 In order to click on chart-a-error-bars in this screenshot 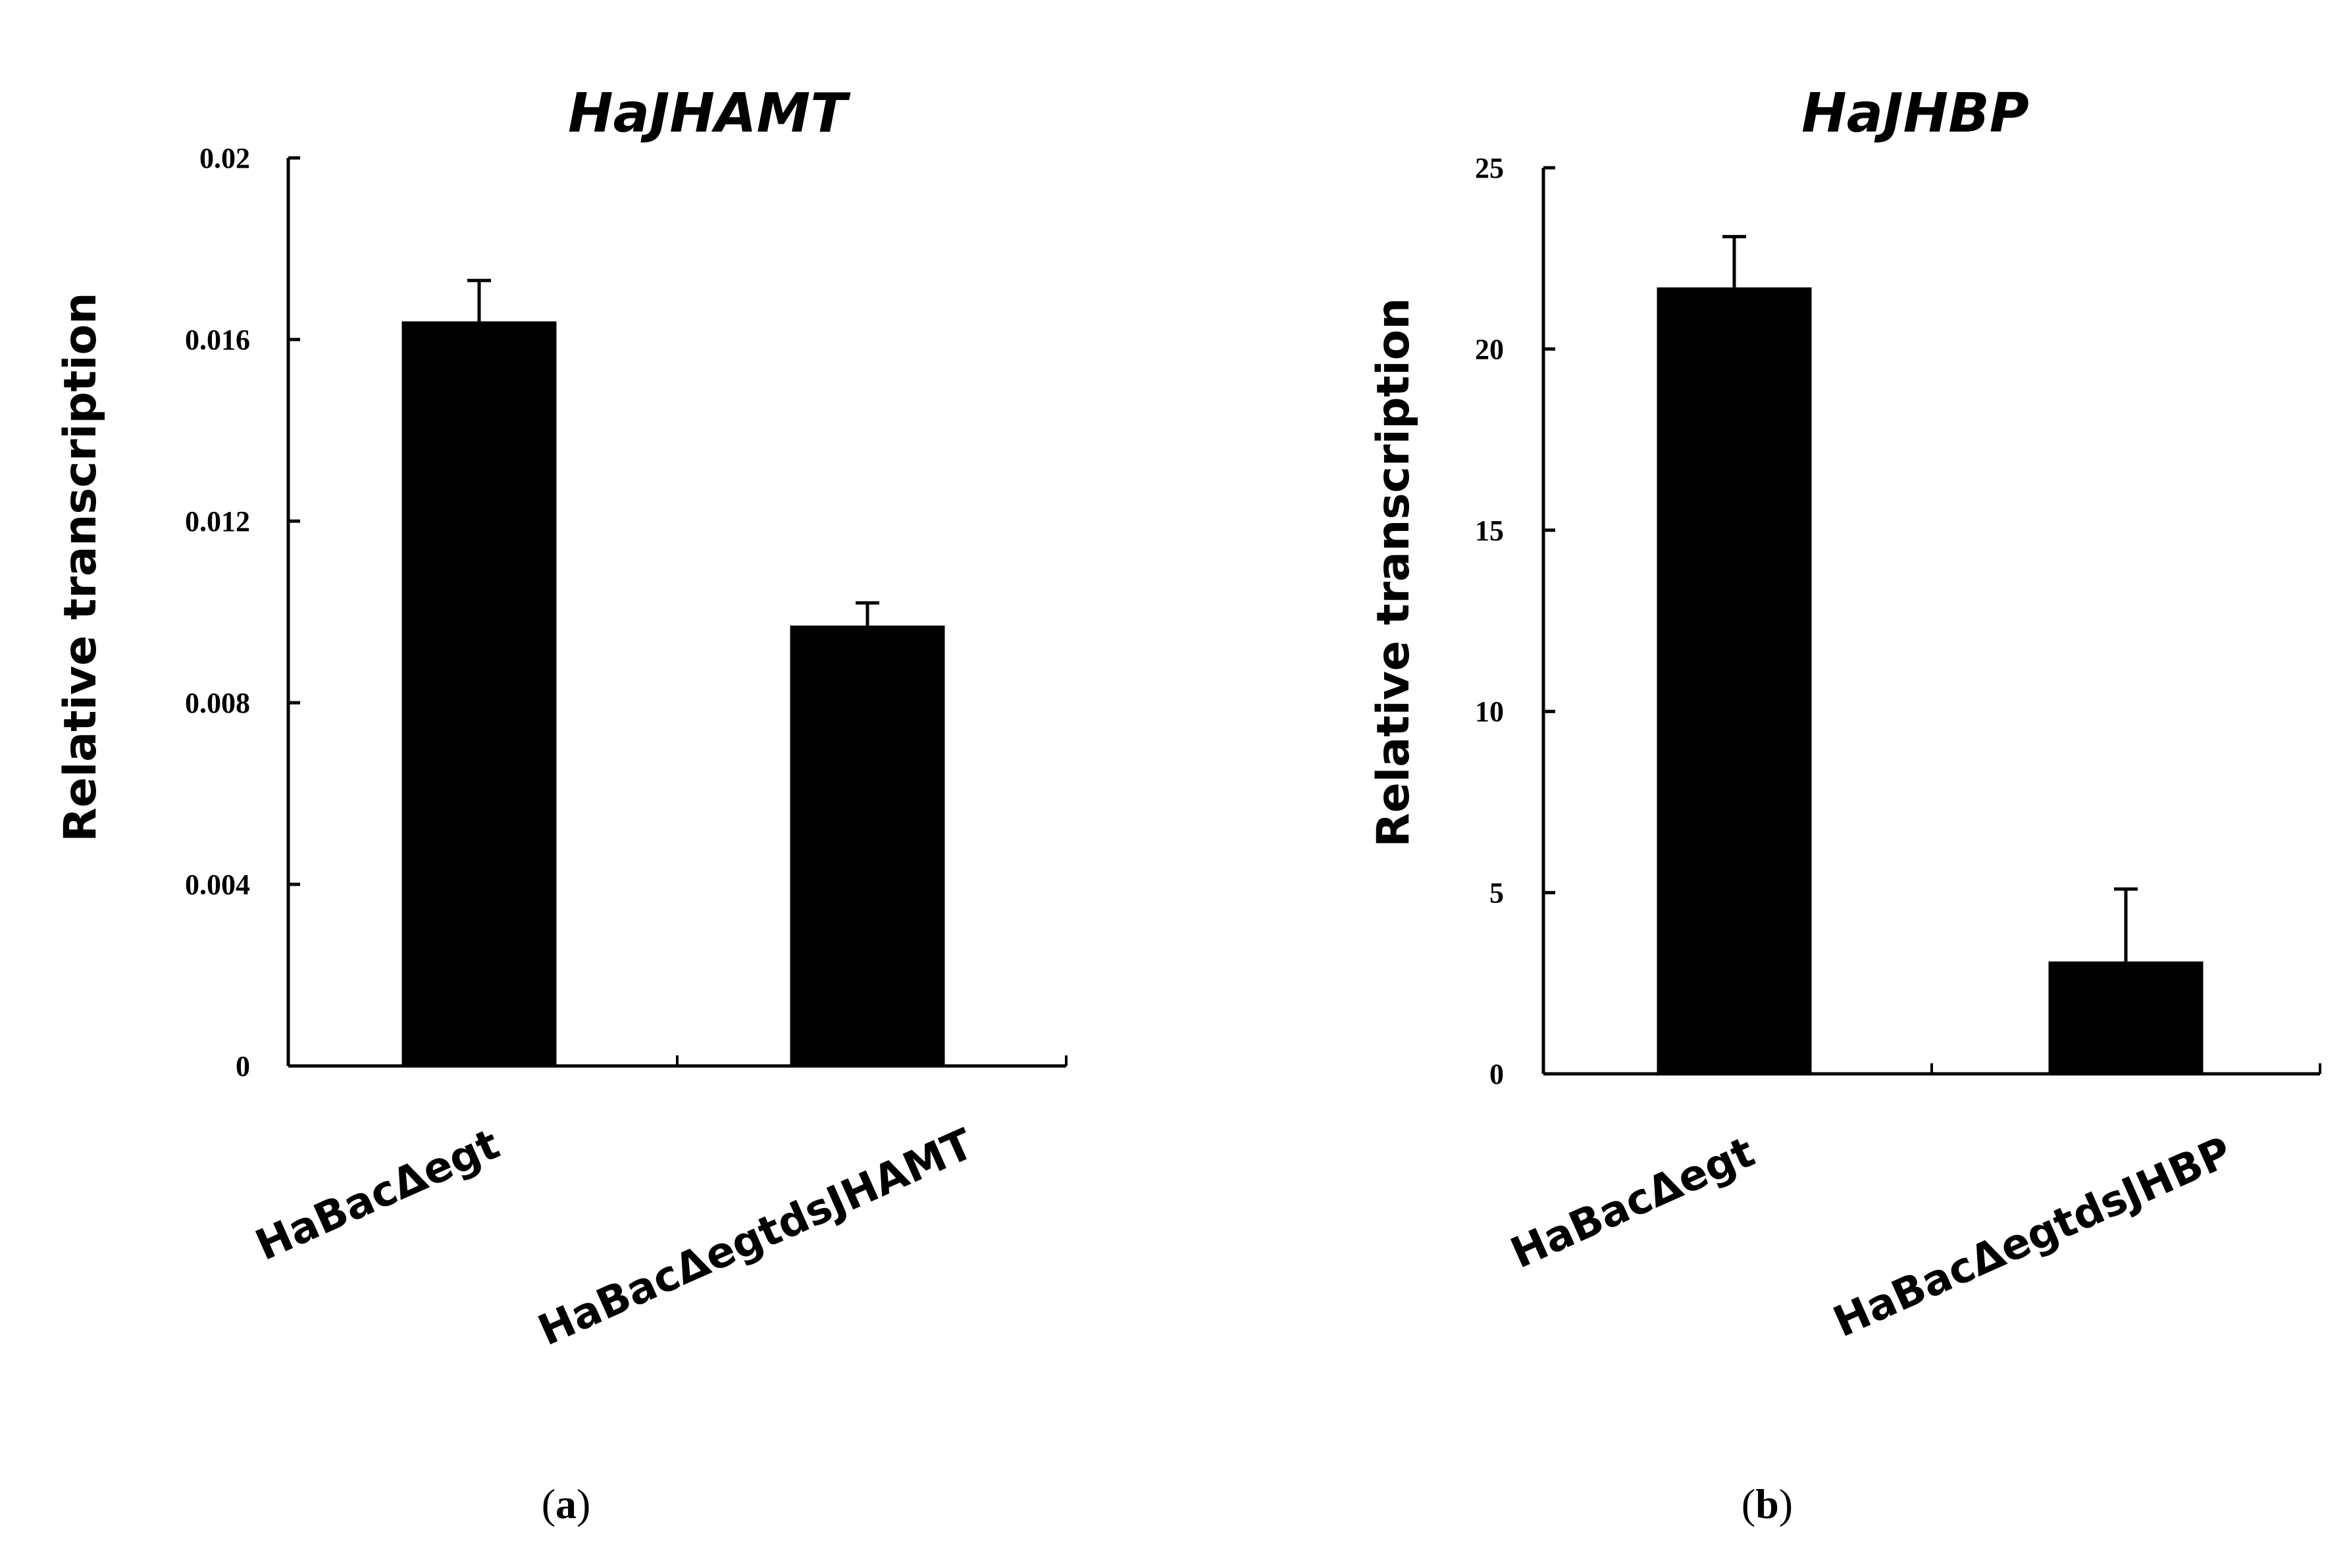, I will do `click(673, 452)`.